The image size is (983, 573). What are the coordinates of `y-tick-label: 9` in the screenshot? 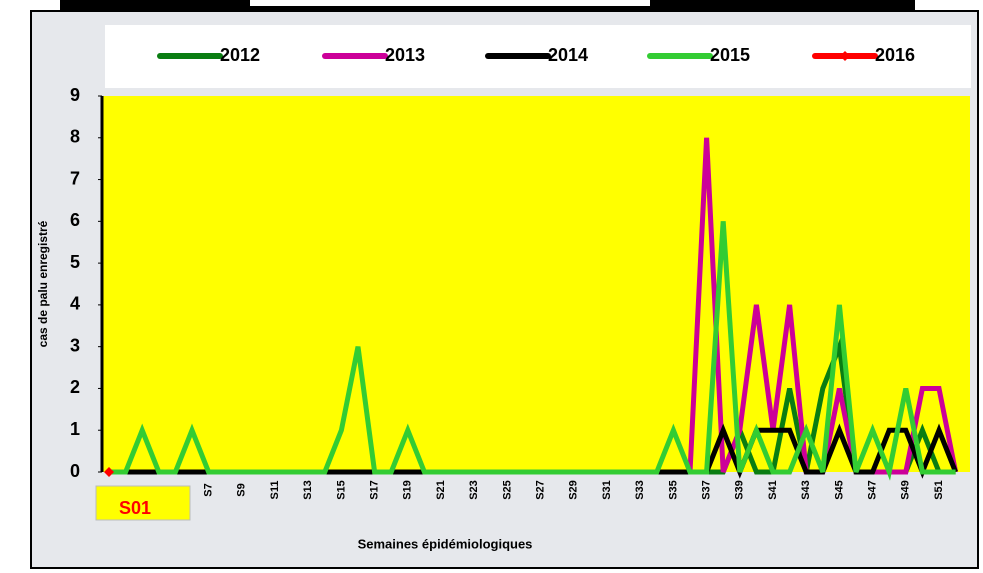 It's located at (75, 95).